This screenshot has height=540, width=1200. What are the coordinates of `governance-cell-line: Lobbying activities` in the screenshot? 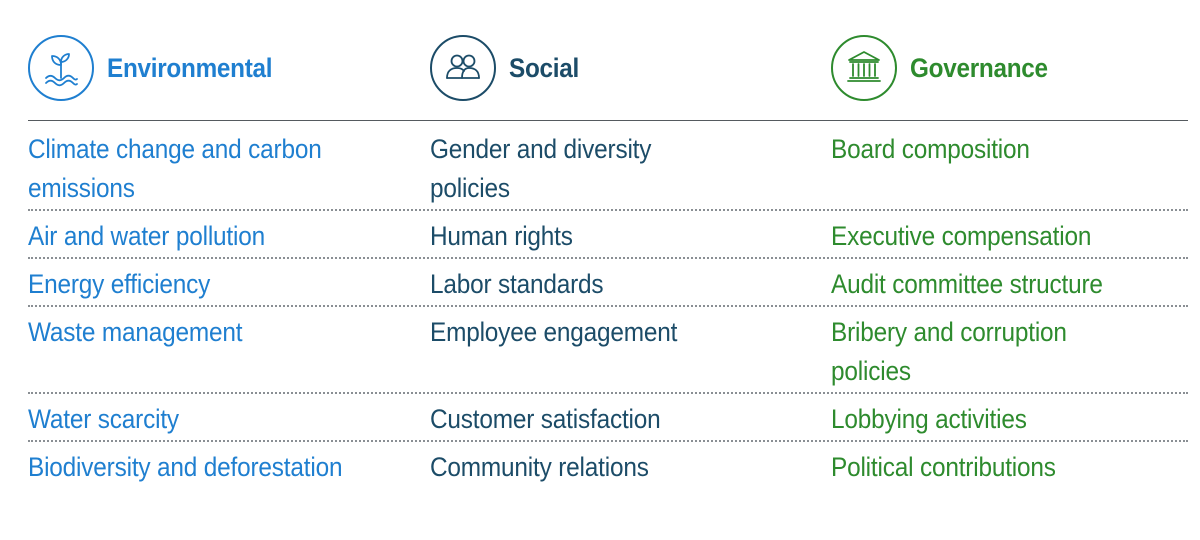 It's located at (929, 419).